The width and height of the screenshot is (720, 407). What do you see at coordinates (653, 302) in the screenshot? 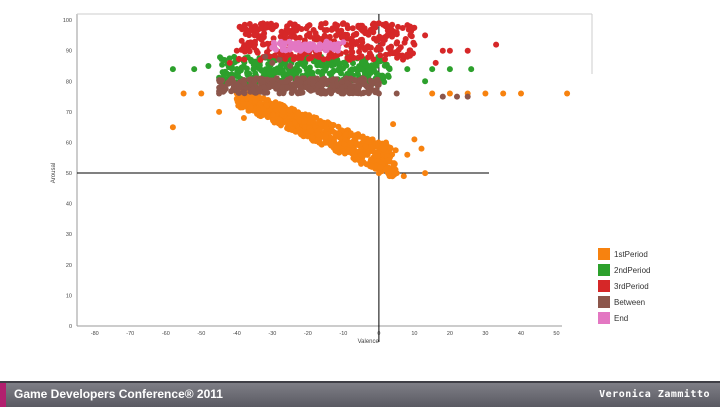
I see `legend-item-between: Between` at bounding box center [653, 302].